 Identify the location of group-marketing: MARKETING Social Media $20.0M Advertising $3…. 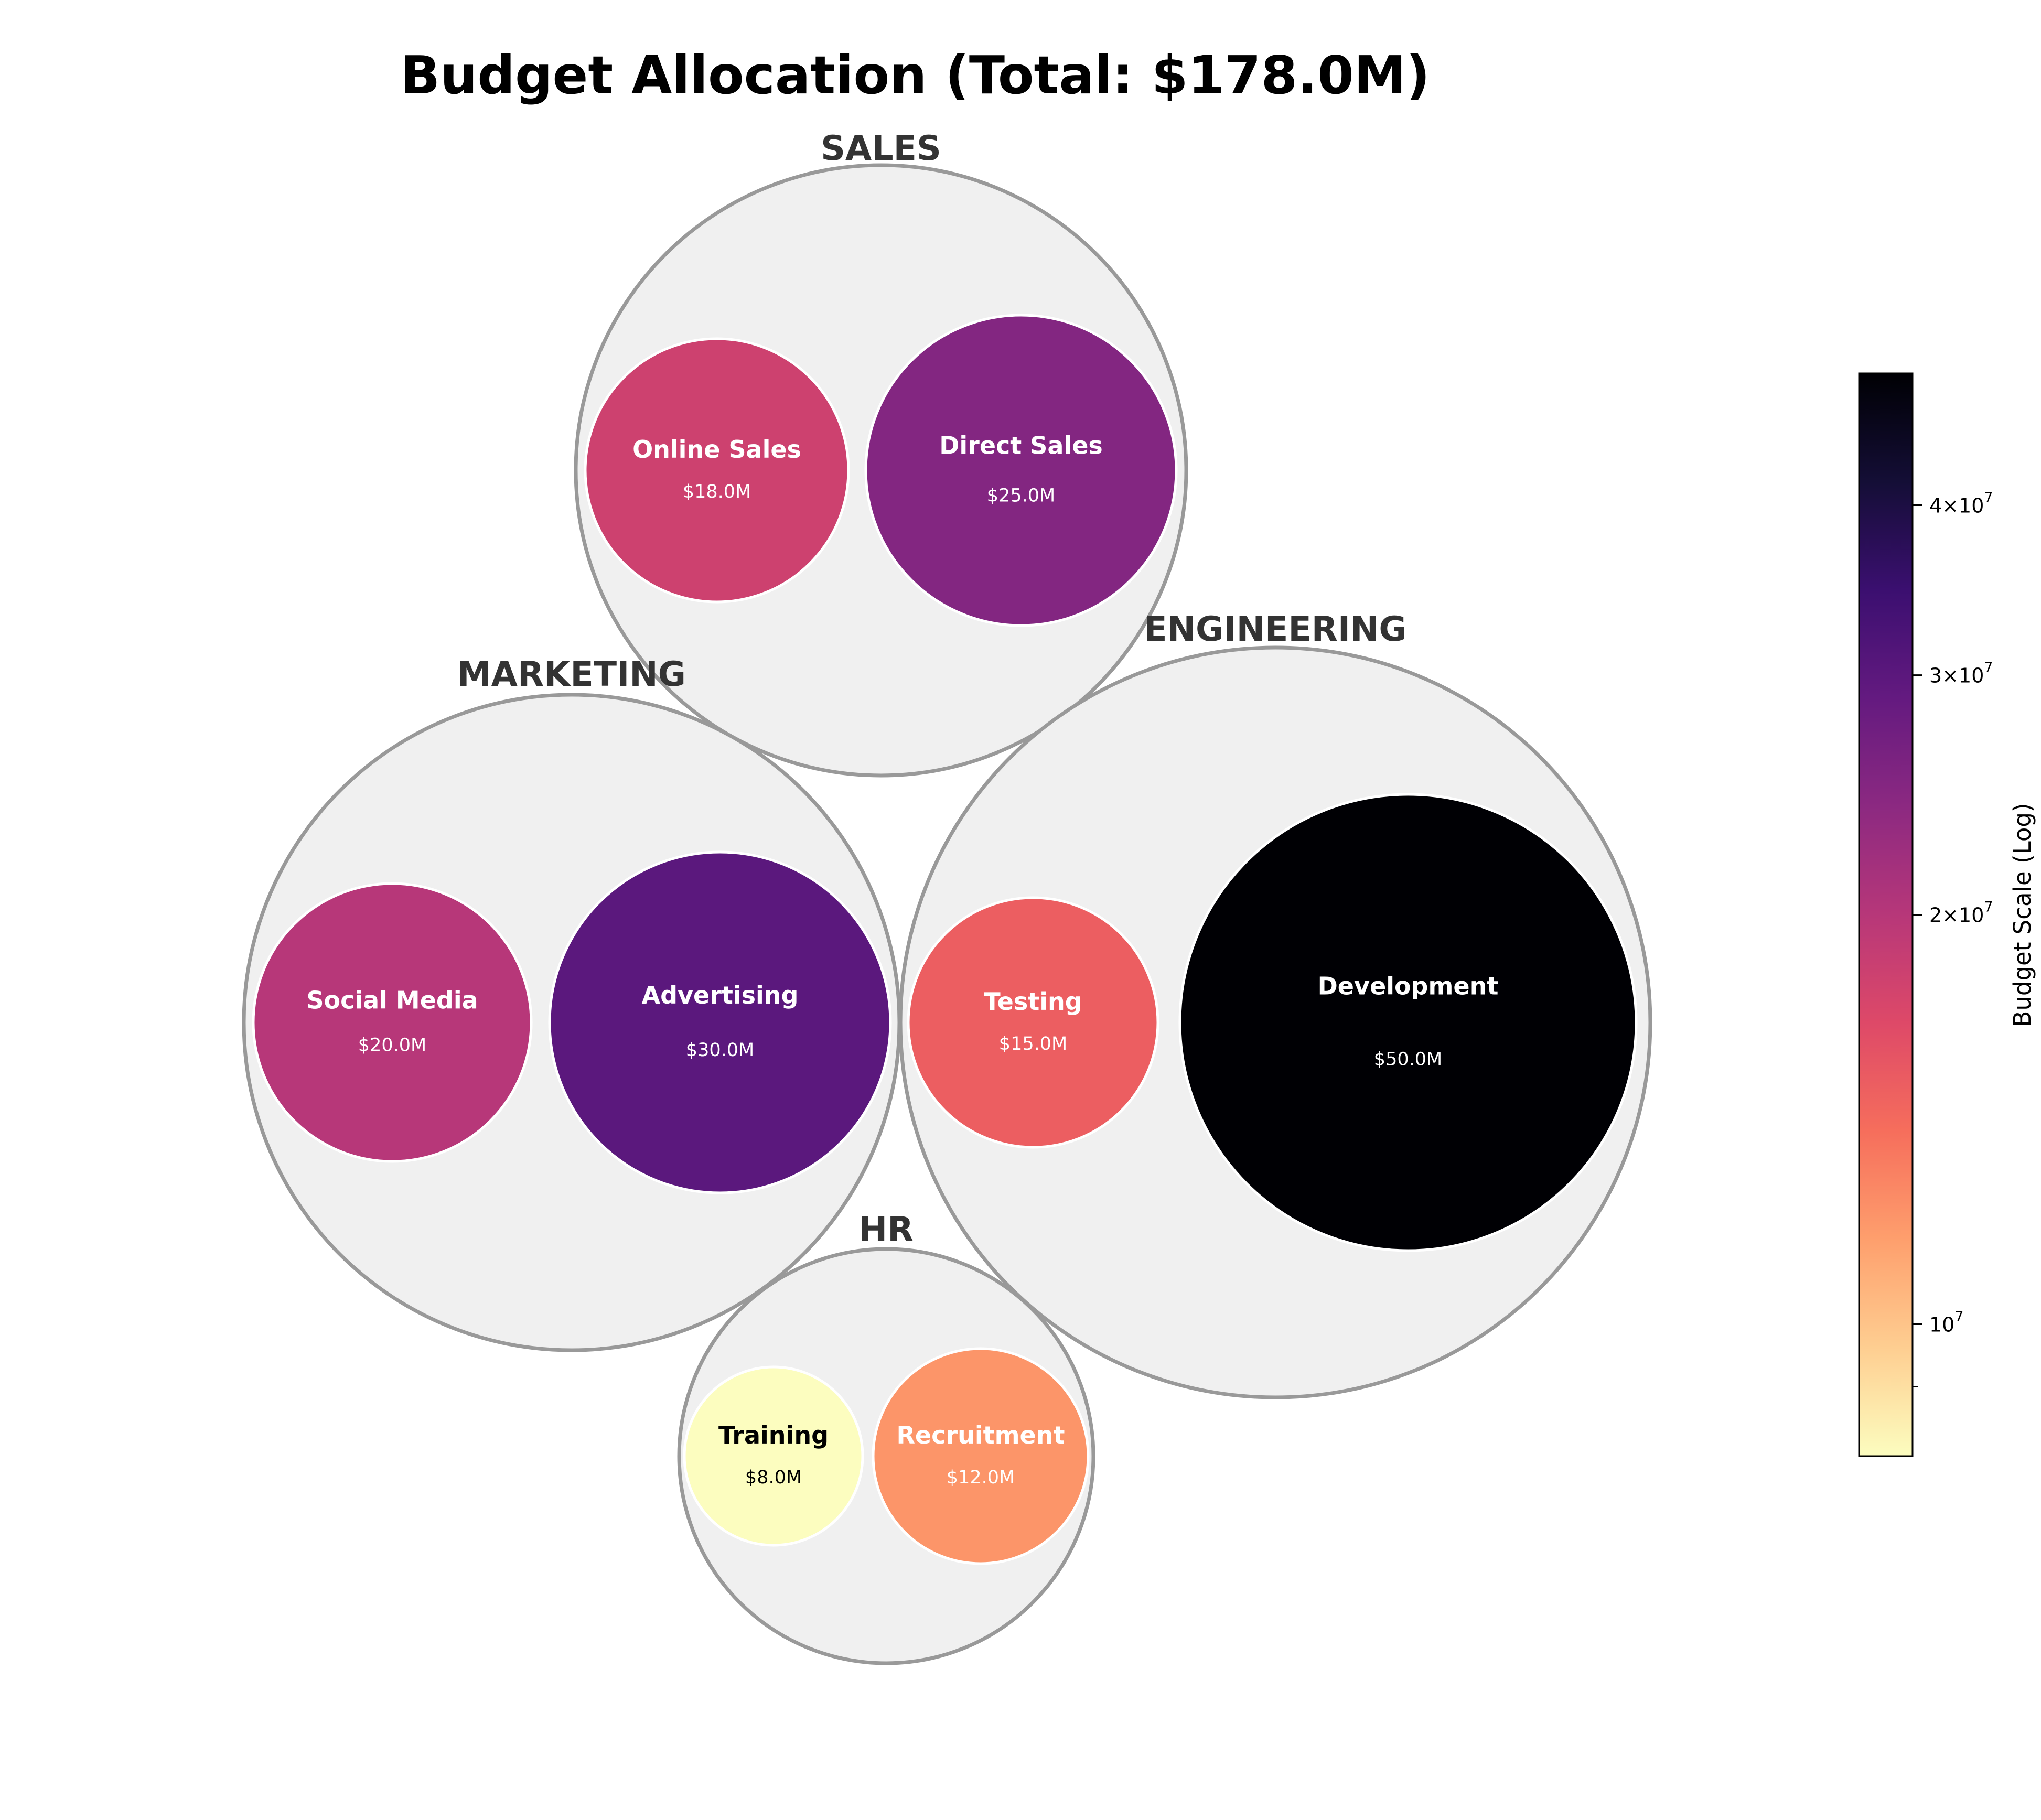
(571, 1003).